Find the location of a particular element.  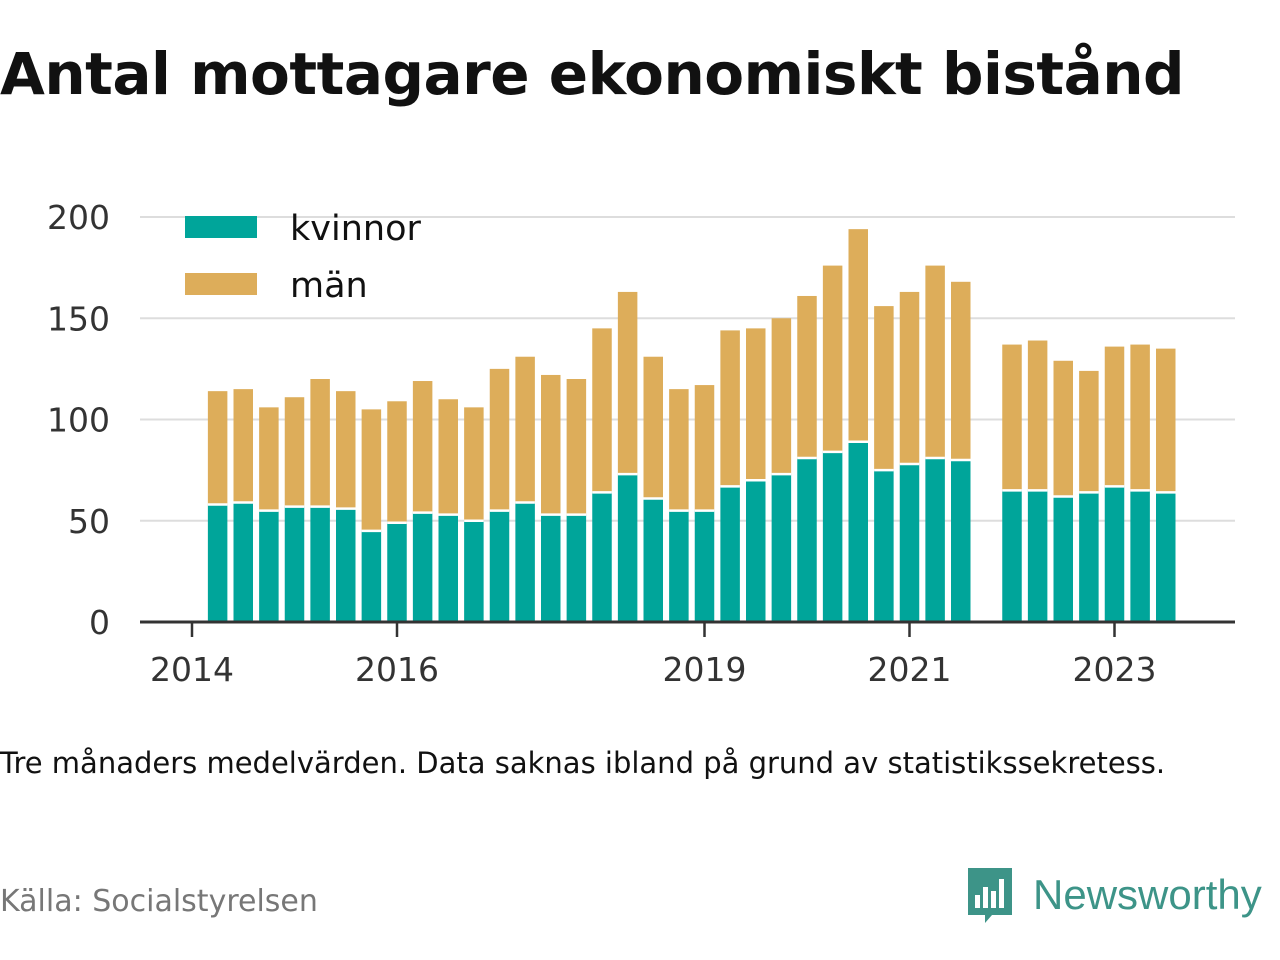

brand-logo: Newsworthy is located at coordinates (1113, 895).